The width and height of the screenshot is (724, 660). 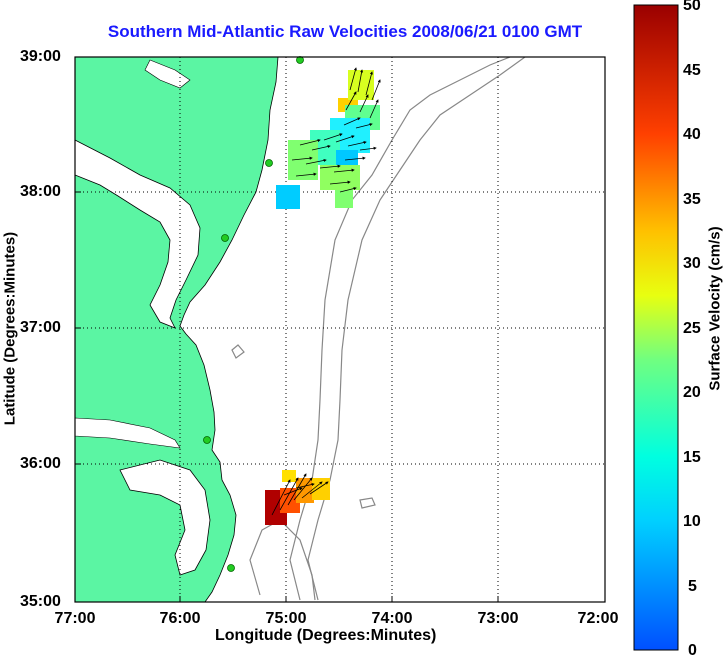 What do you see at coordinates (715, 308) in the screenshot?
I see `colorbar-label: Surface Velocity (cm/s)` at bounding box center [715, 308].